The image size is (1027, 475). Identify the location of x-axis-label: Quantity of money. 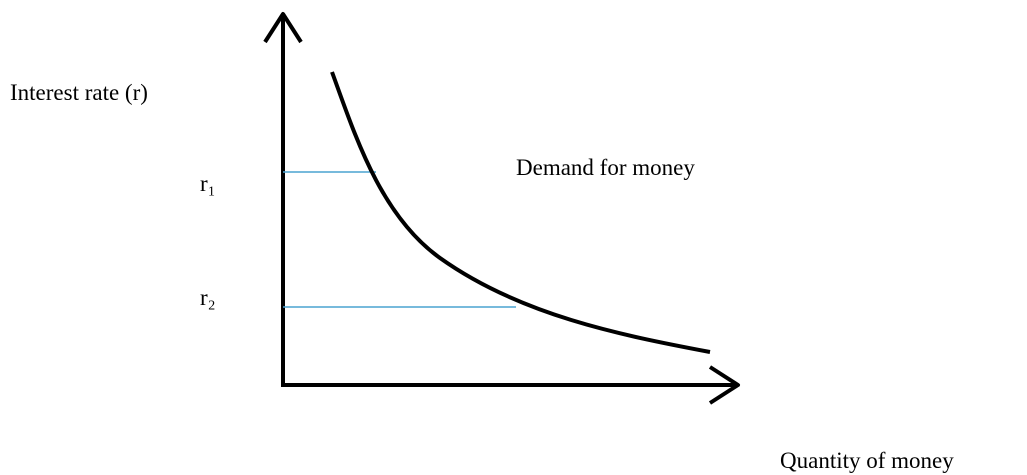
(867, 460).